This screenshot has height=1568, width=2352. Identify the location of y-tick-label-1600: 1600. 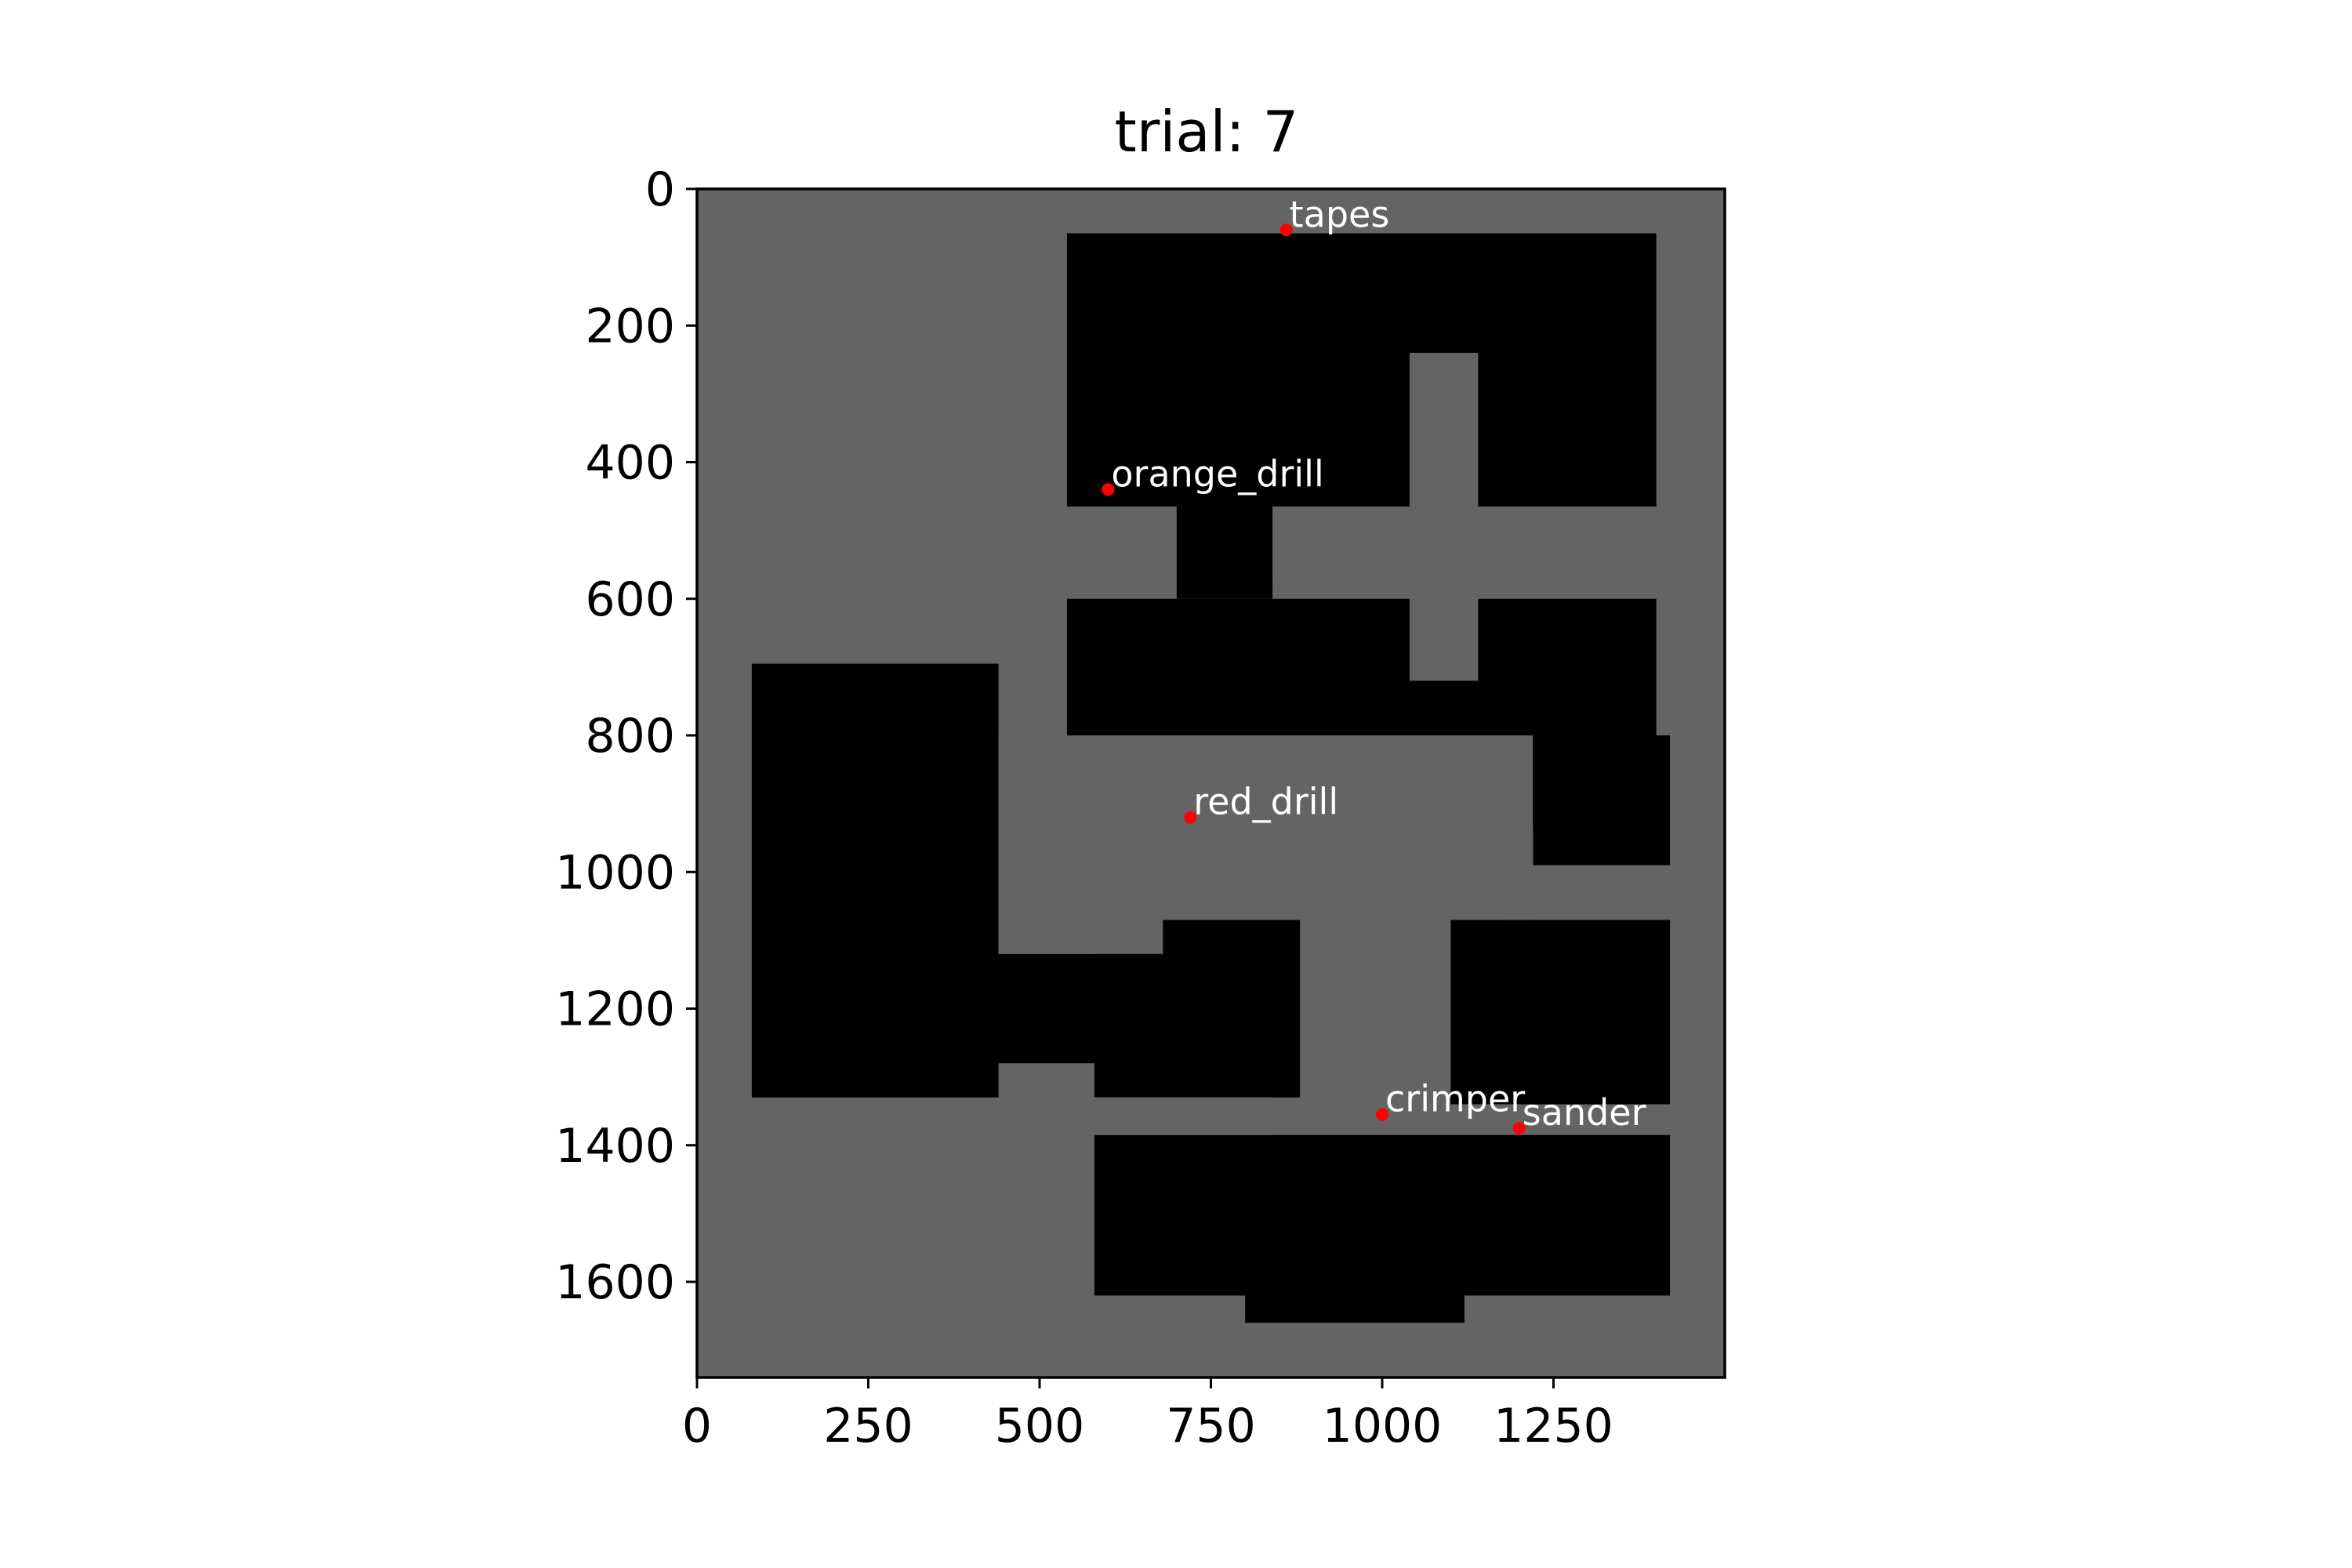
(615, 1282).